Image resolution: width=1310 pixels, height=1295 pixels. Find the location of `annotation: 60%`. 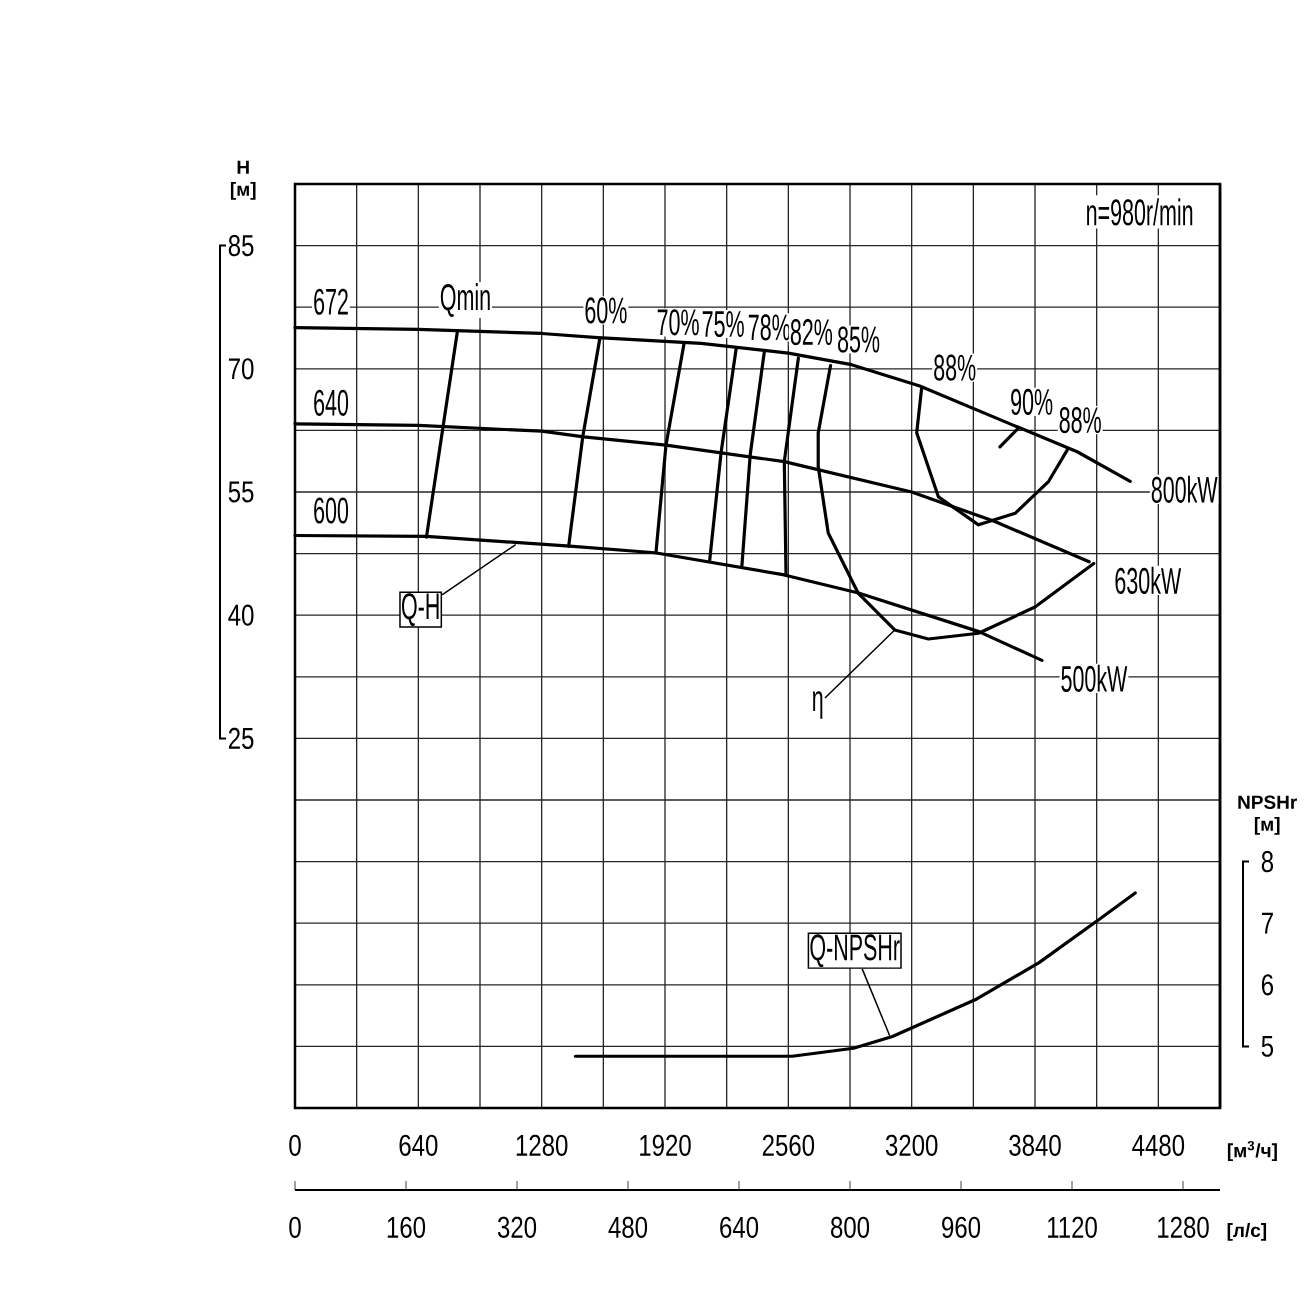

annotation: 60% is located at coordinates (606, 310).